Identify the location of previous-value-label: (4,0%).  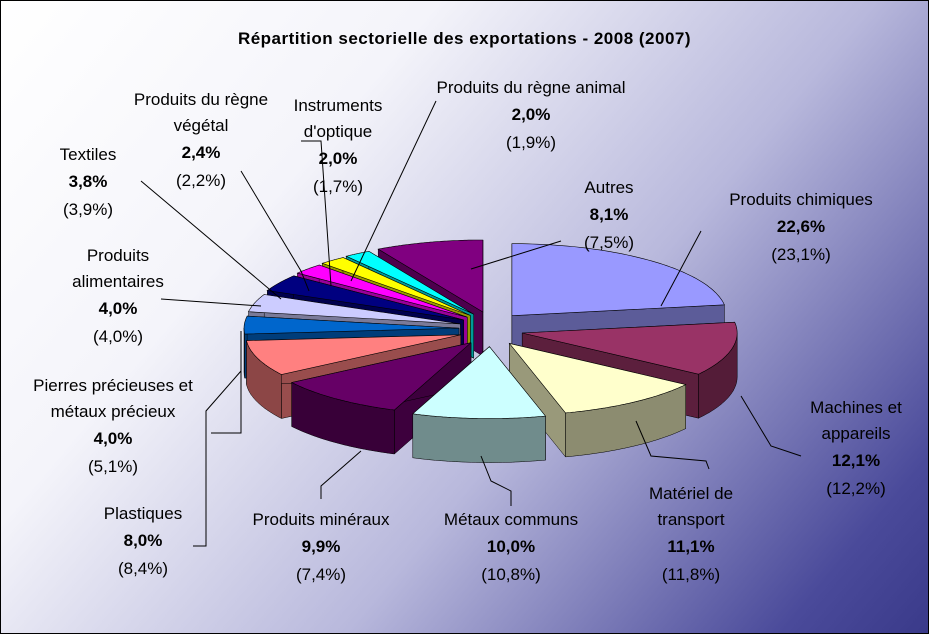
(118, 336).